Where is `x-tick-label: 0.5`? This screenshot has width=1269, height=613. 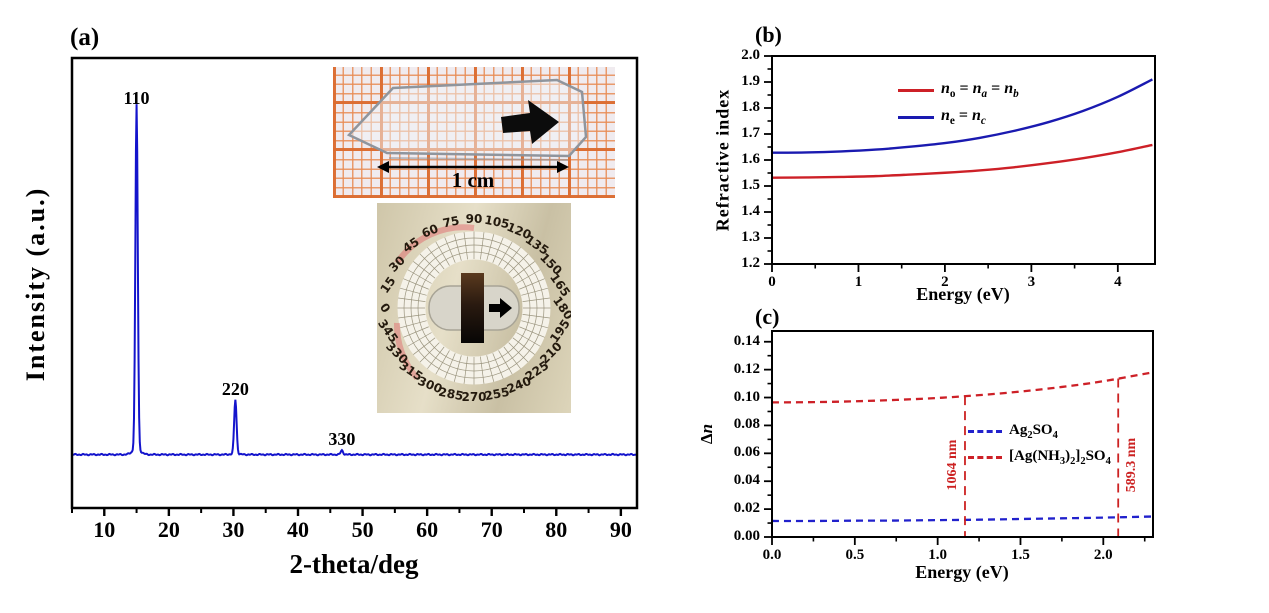 x-tick-label: 0.5 is located at coordinates (855, 555).